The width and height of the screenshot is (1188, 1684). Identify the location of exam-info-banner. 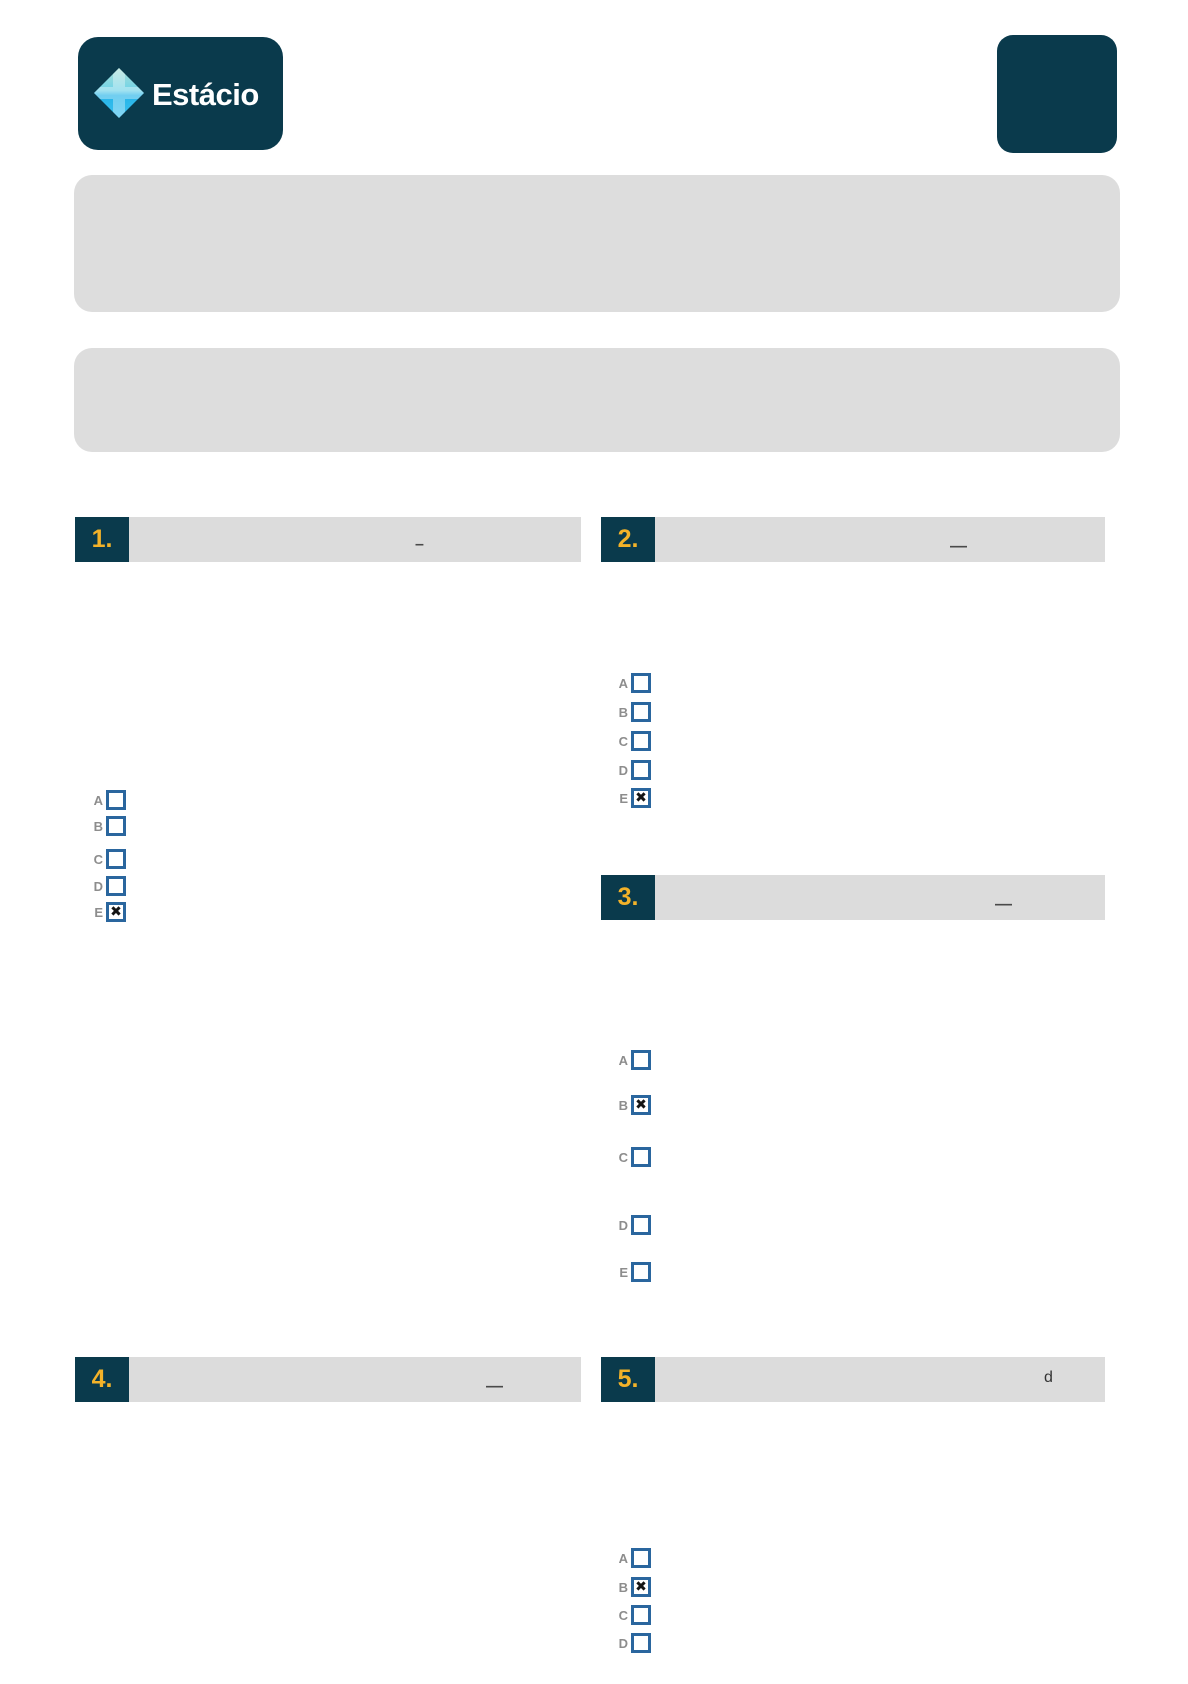
(597, 243).